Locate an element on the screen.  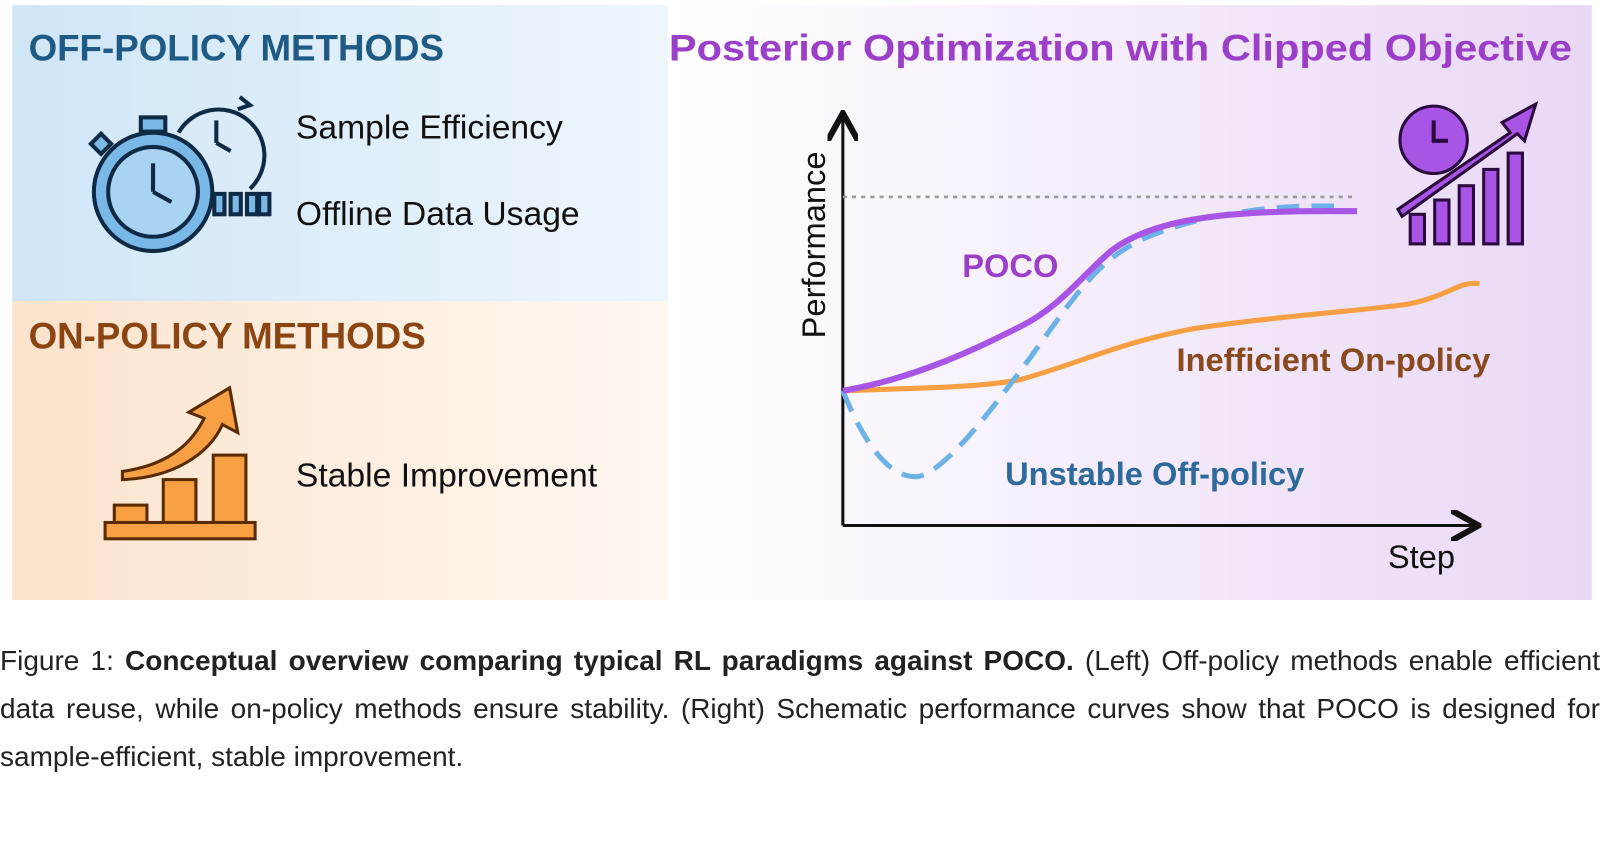
curve-label: Inefficient On-policy is located at coordinates (1334, 359).